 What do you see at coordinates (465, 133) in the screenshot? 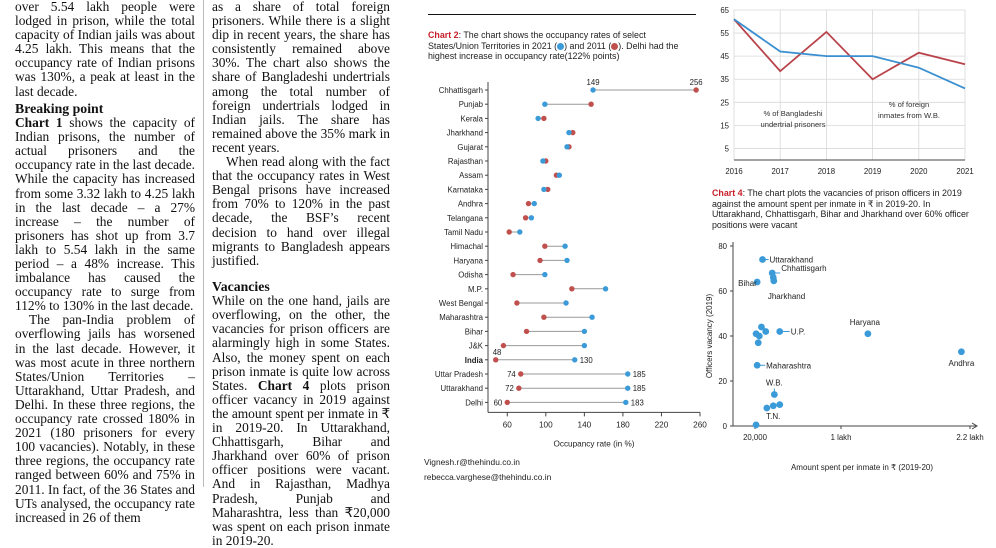
I see `chart2-state-label: Jharkhand` at bounding box center [465, 133].